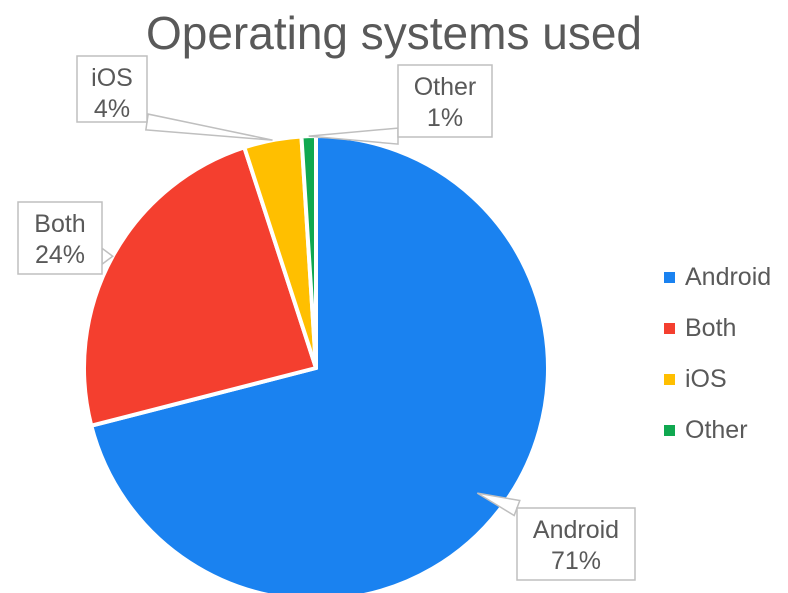 The width and height of the screenshot is (788, 593). I want to click on chart-legend: Android Both iOS Other, so click(717, 354).